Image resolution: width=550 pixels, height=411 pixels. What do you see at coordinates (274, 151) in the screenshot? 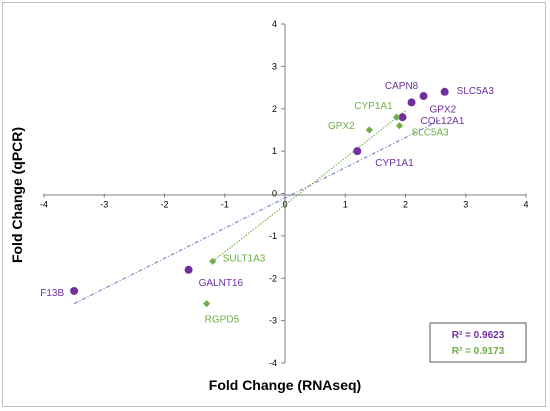
I see `y-tick-label: 1` at bounding box center [274, 151].